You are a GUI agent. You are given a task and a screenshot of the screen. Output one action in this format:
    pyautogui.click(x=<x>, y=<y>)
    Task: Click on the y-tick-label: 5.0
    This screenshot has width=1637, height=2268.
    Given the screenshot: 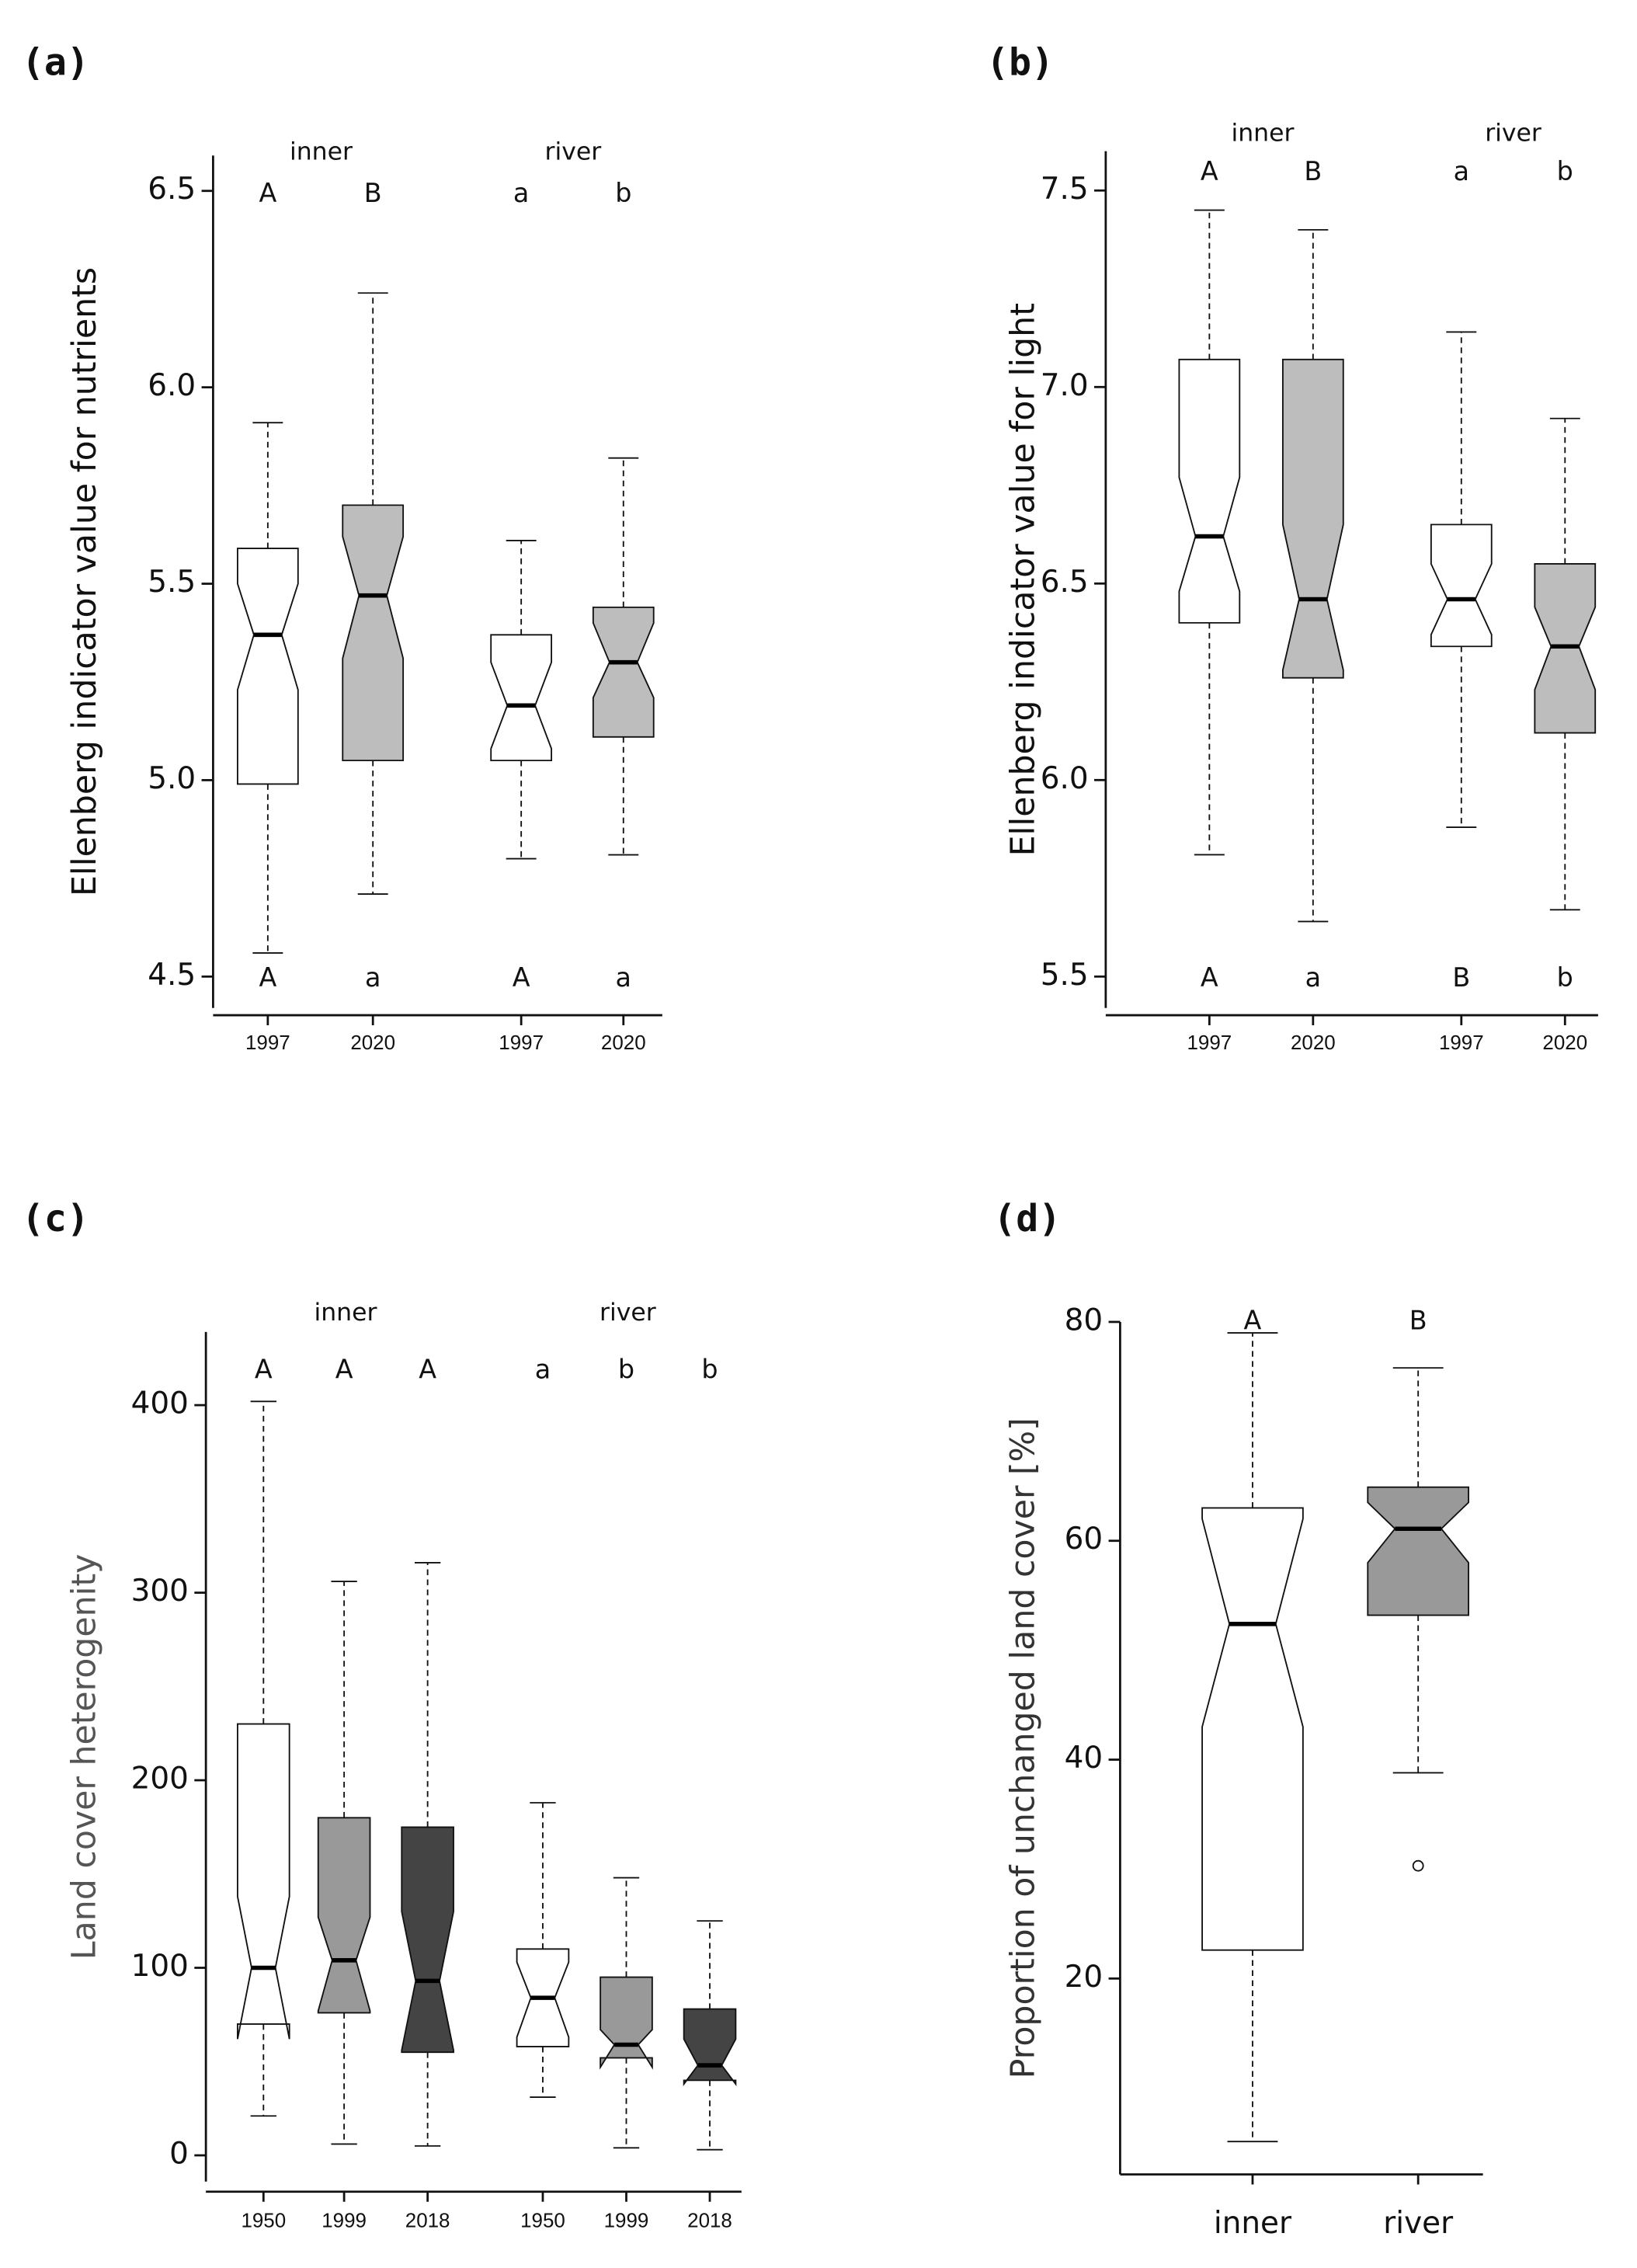 What is the action you would take?
    pyautogui.click(x=172, y=778)
    